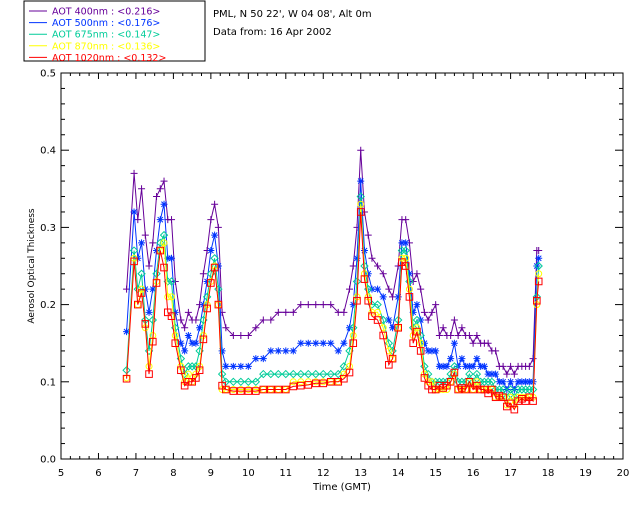  I want to click on x-tick-label: 15, so click(435, 473).